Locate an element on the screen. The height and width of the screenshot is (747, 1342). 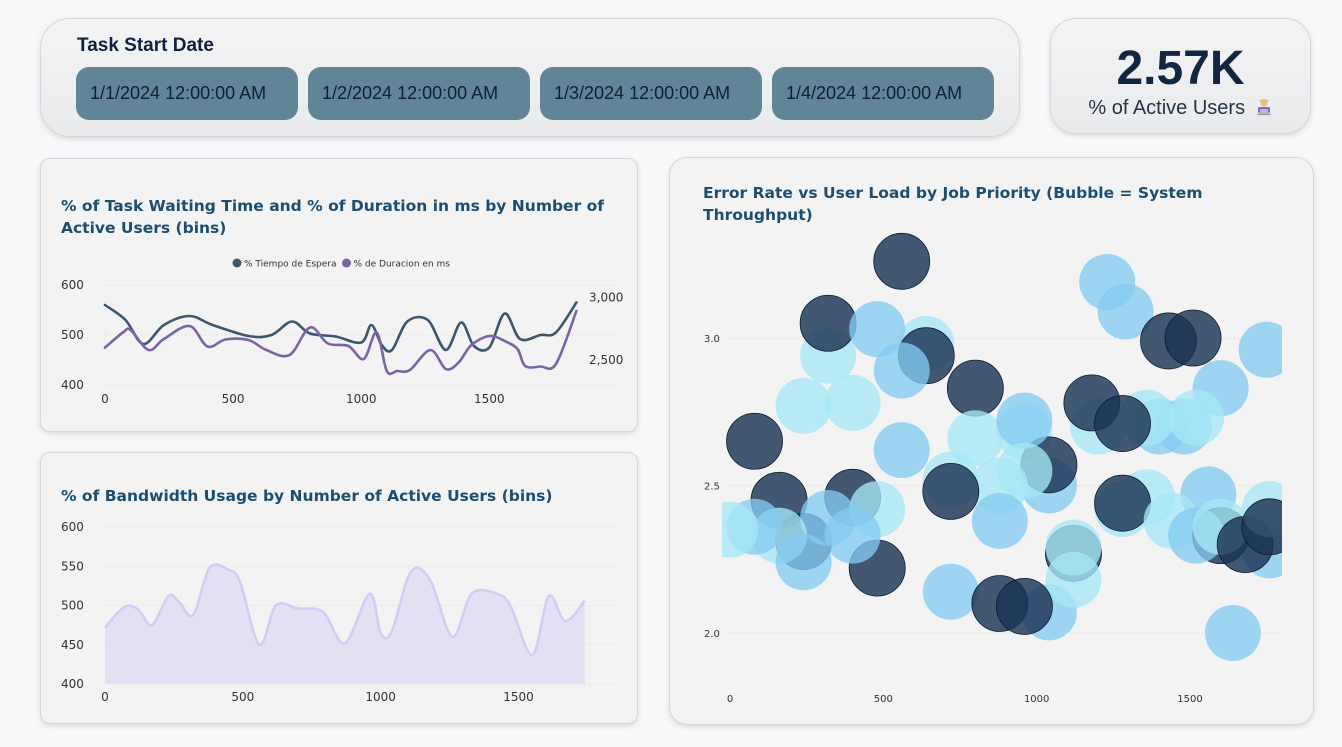
y-right-tick-label: 2,500 is located at coordinates (606, 360).